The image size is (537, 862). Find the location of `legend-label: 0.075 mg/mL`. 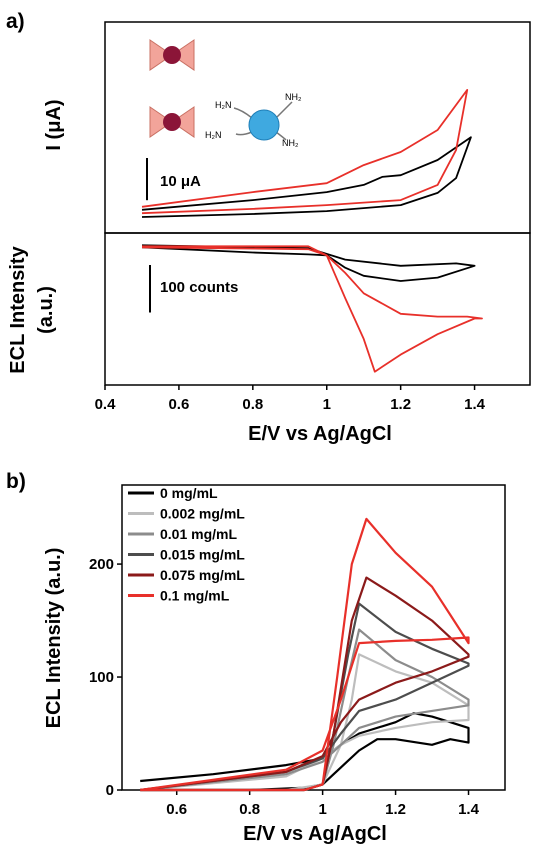

legend-label: 0.075 mg/mL is located at coordinates (202, 575).